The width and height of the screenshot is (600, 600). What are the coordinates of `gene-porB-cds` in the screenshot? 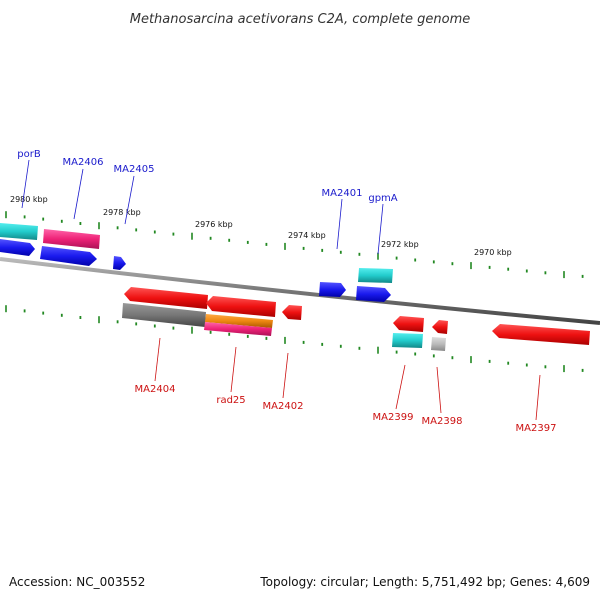 It's located at (17, 247).